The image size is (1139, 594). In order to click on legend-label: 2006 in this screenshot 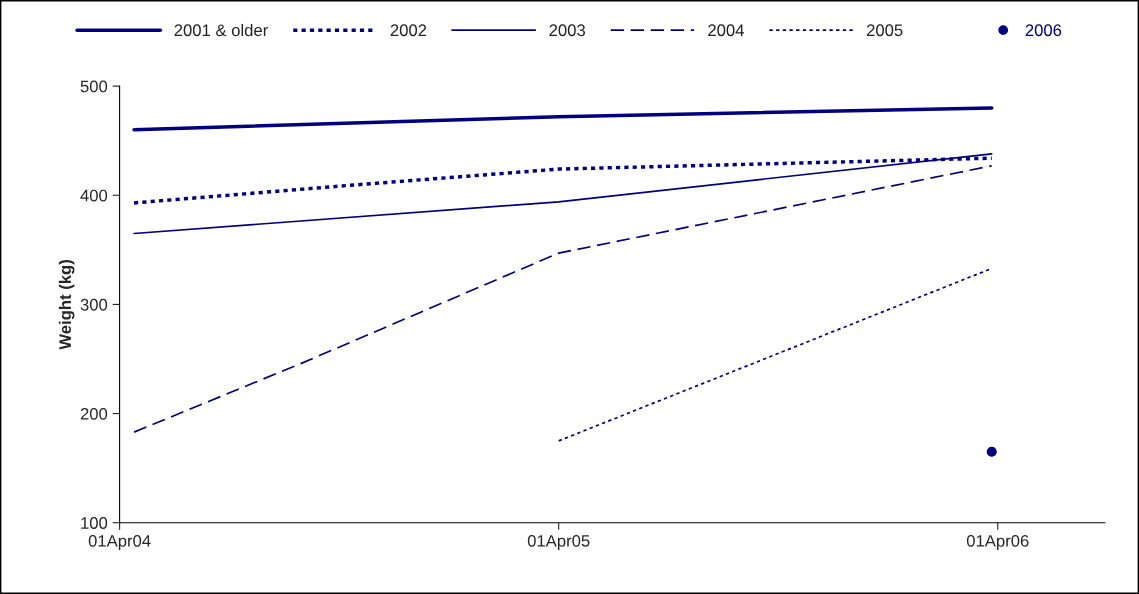, I will do `click(1043, 30)`.